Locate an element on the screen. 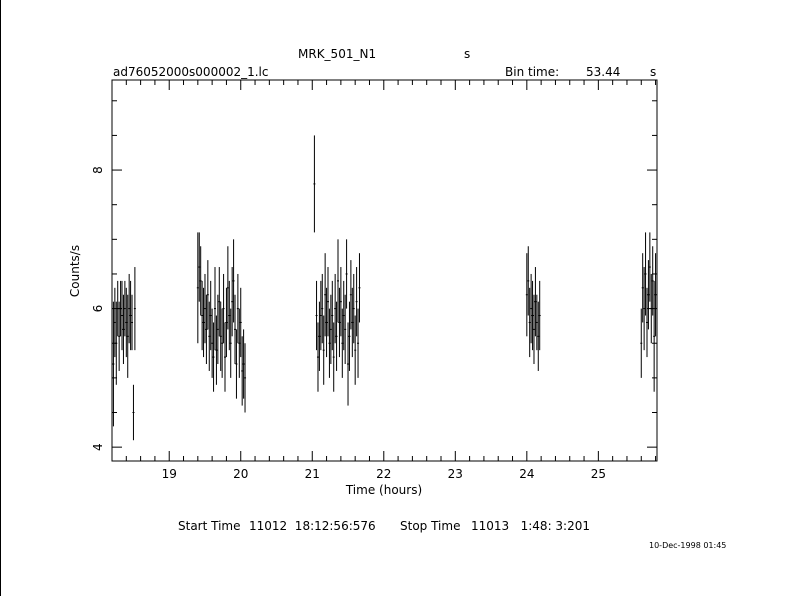 The height and width of the screenshot is (596, 790). x-tick-label: 24 is located at coordinates (526, 474).